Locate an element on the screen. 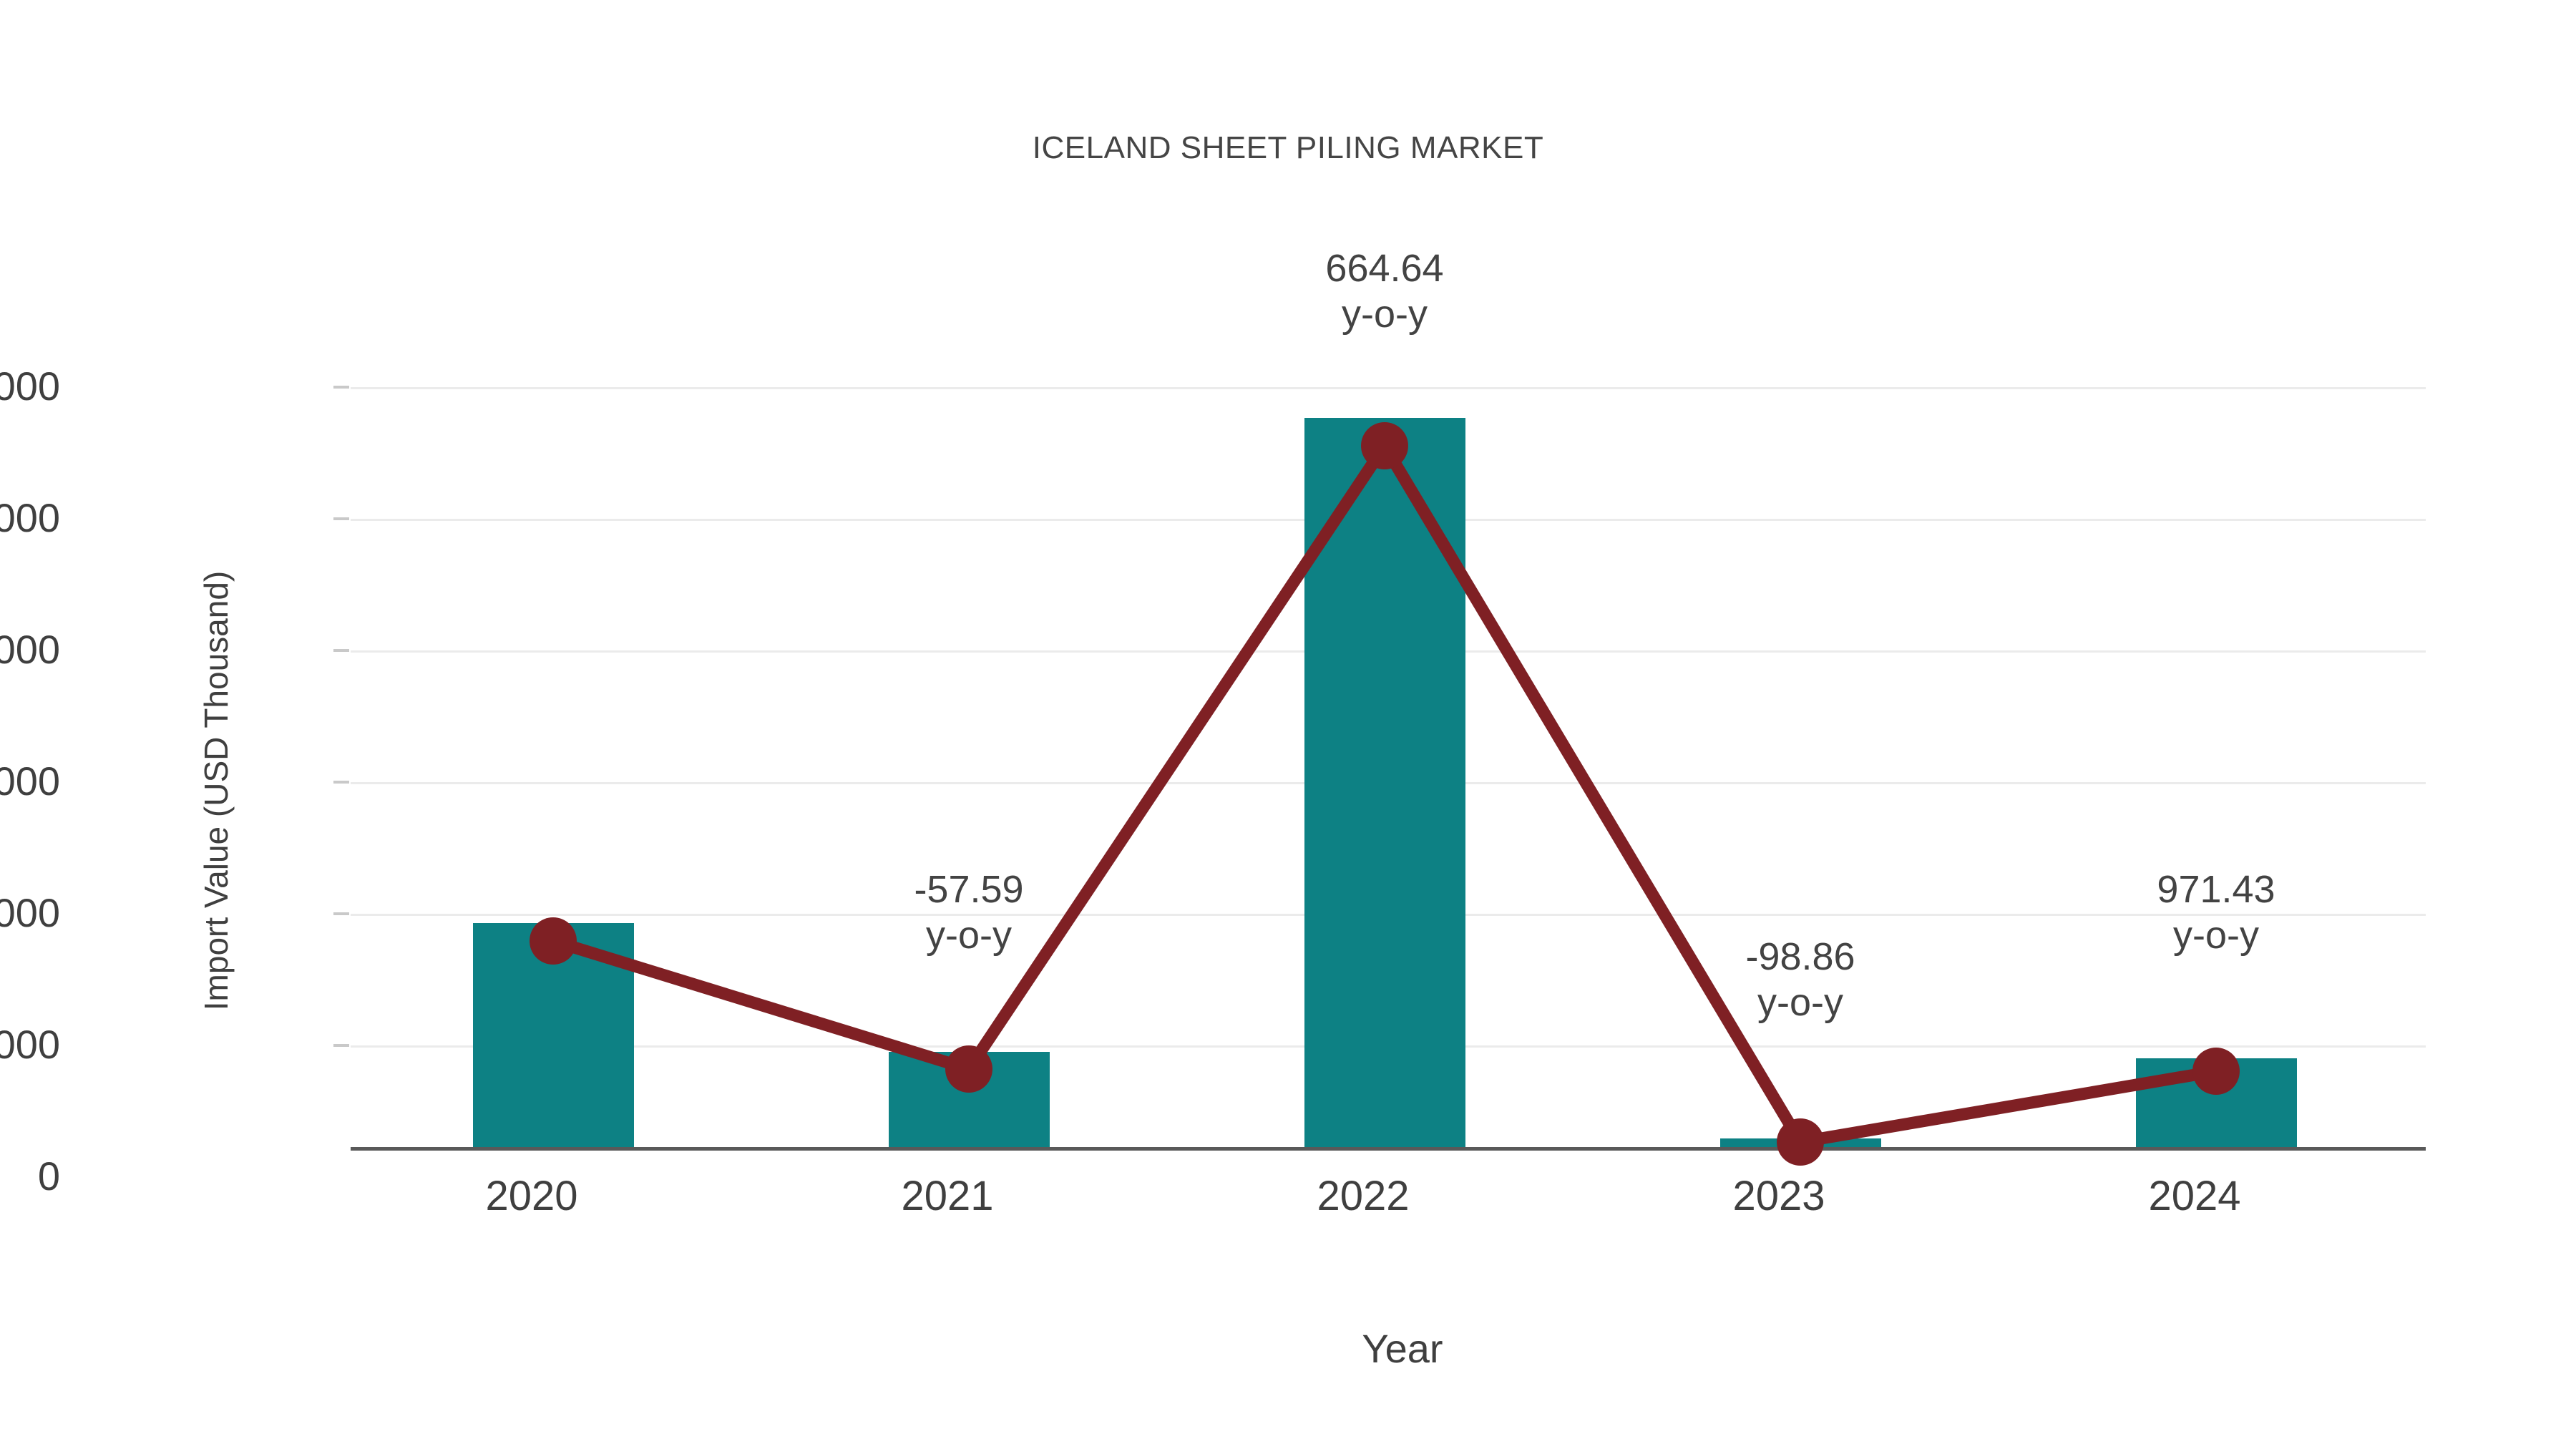 This screenshot has width=2576, height=1449. chart-title: ICELAND SHEET PILING MARKET is located at coordinates (1288, 147).